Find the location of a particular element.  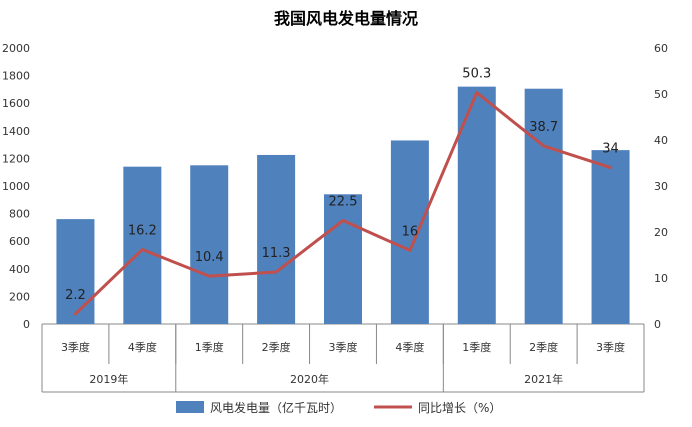

y-right-tick-label: 40 is located at coordinates (661, 140).